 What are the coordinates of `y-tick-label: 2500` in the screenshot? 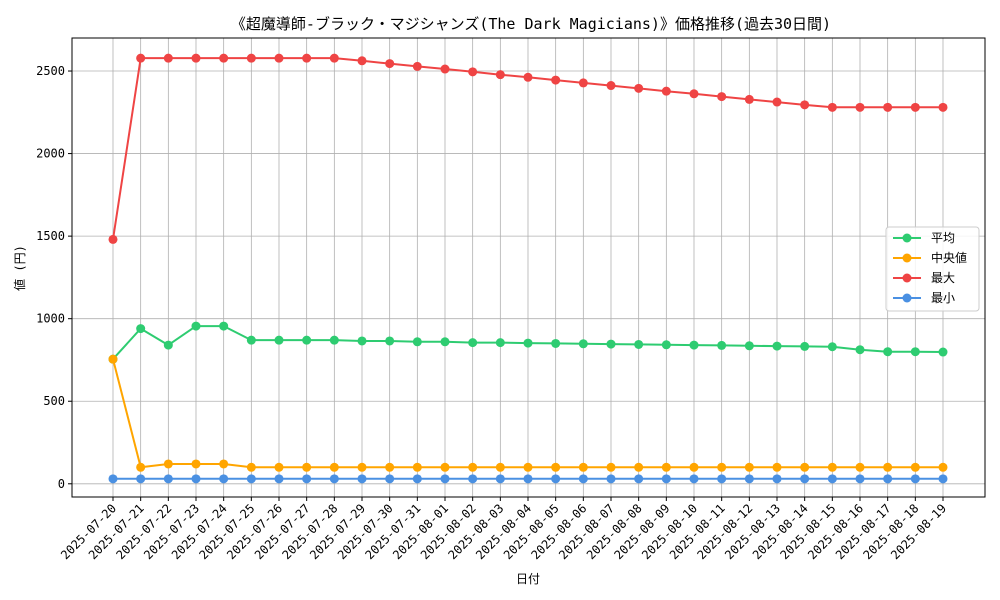 It's located at (50, 71).